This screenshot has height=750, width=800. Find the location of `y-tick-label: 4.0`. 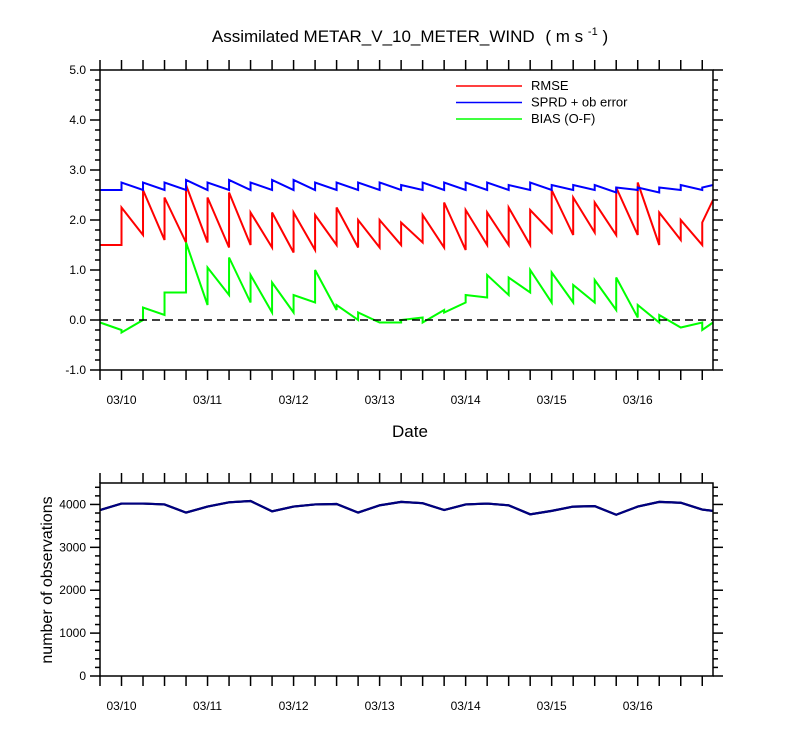

y-tick-label: 4.0 is located at coordinates (77, 120).